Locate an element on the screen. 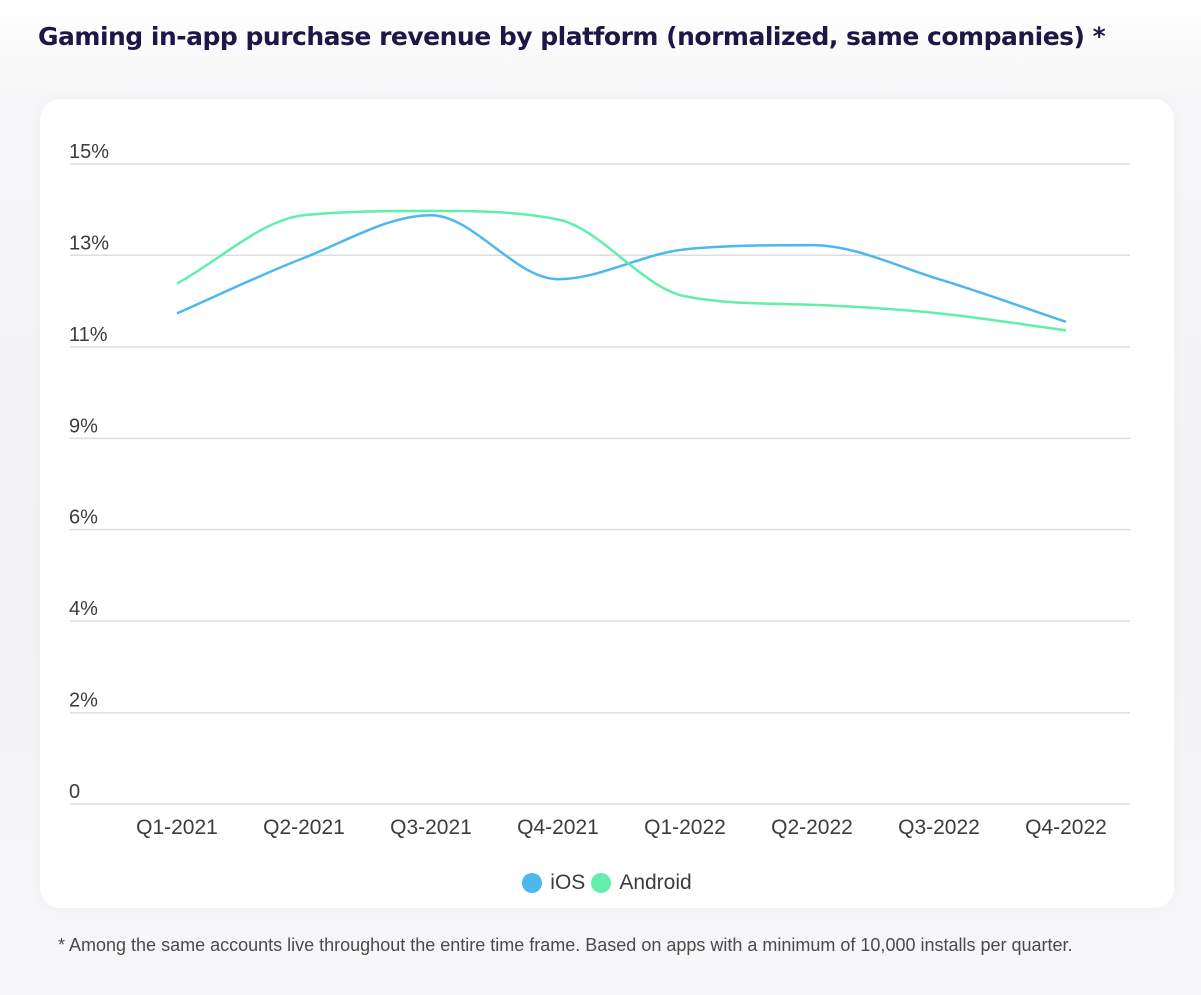  x-tick-label: Q2-2022 is located at coordinates (812, 827).